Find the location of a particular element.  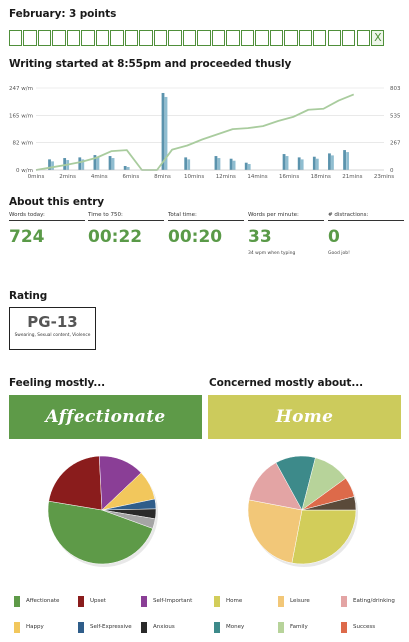

legend-item: Happy is located at coordinates (29, 627).